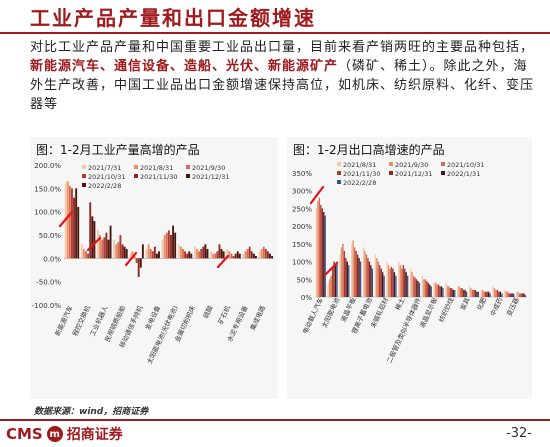 Image resolution: width=550 pixels, height=447 pixels. I want to click on y-tick-label: 100%, so click(302, 263).